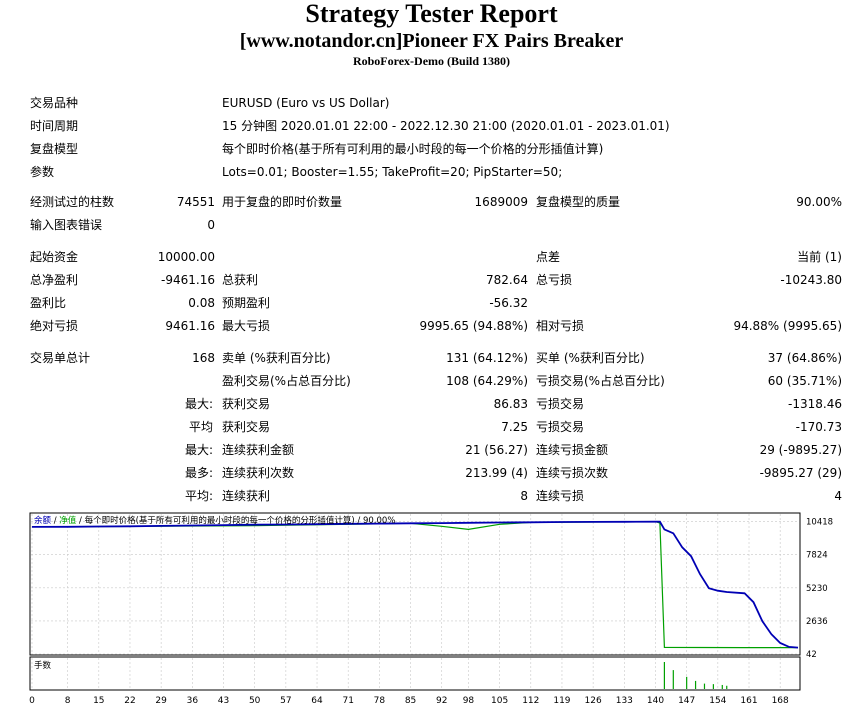 The width and height of the screenshot is (863, 711). I want to click on x-tick-label: 29, so click(161, 701).